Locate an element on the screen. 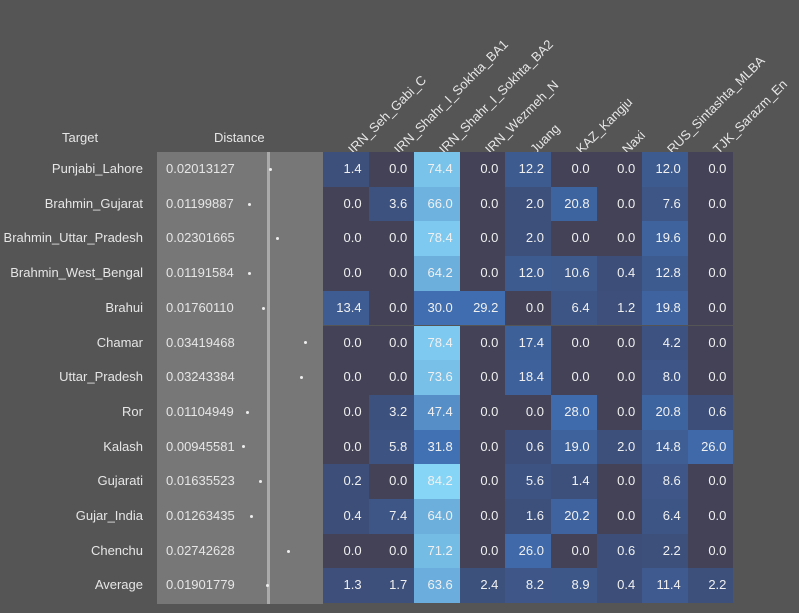  heatmap-cell: 18.4 is located at coordinates (528, 377).